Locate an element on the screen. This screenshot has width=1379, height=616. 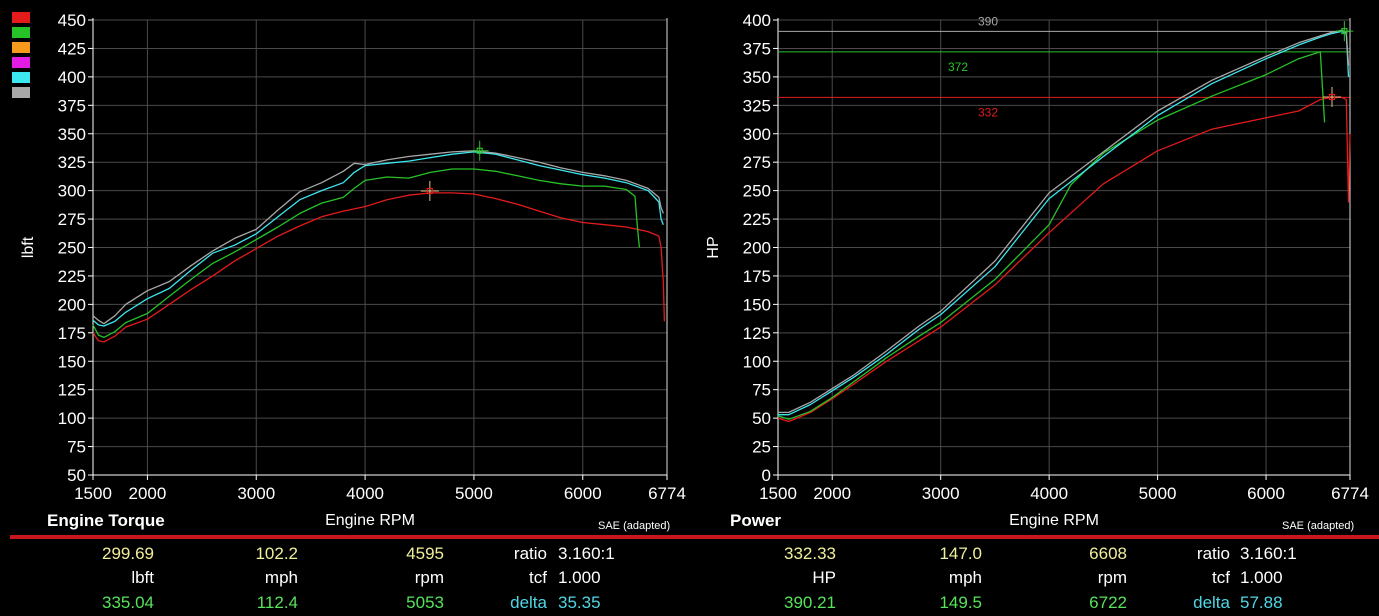
unit-mph-right: mph is located at coordinates (965, 577).